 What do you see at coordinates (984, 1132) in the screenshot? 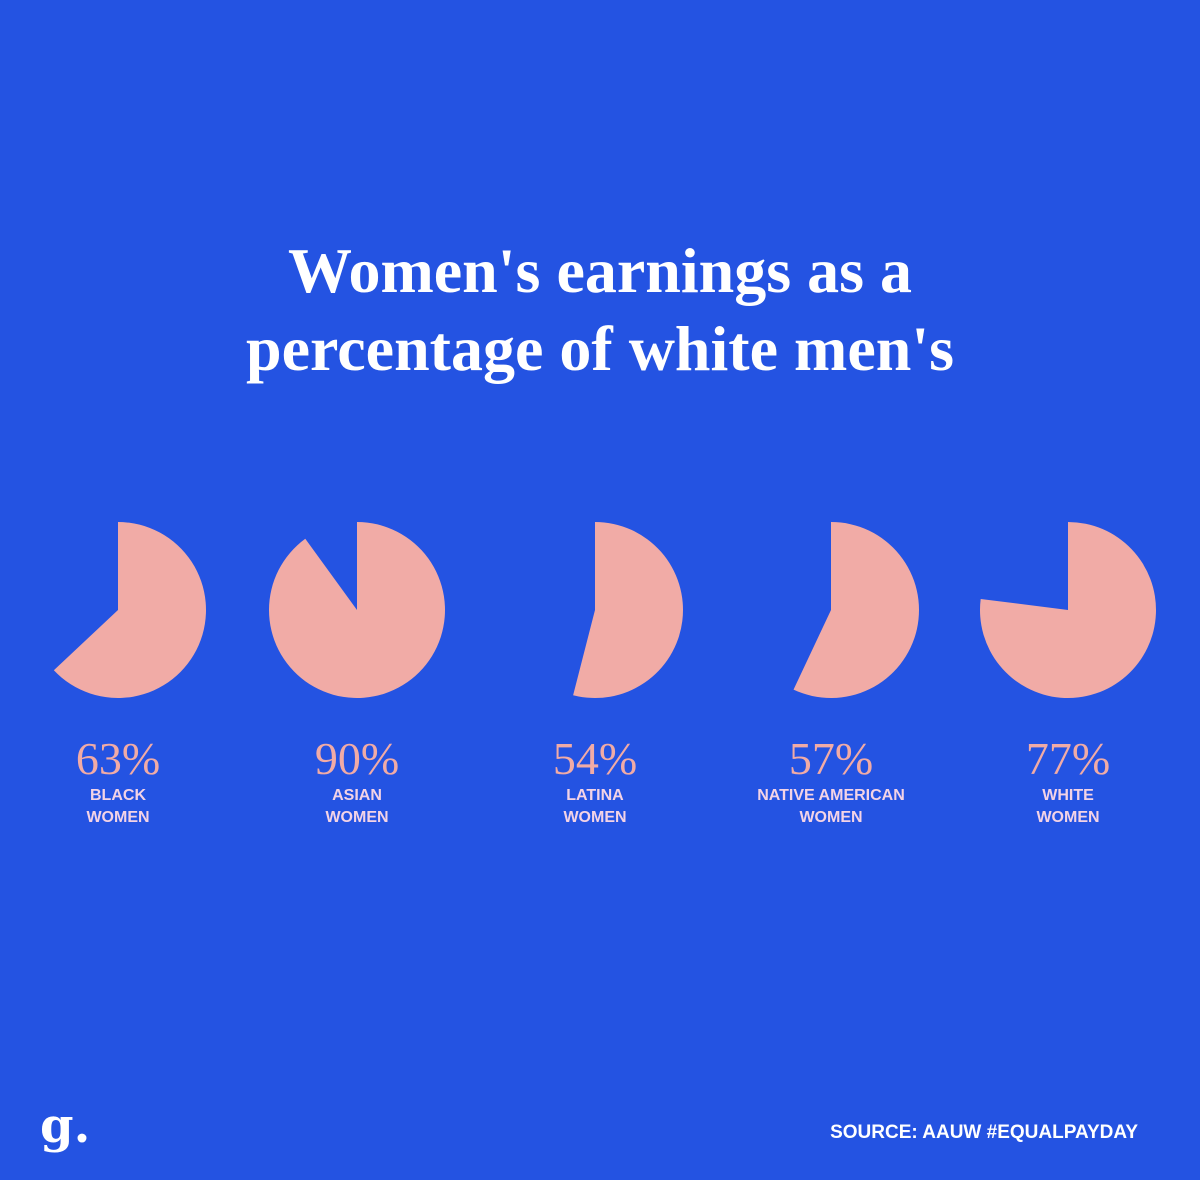
I see `source: SOURCE: AAUW #EQUALPAYDAY` at bounding box center [984, 1132].